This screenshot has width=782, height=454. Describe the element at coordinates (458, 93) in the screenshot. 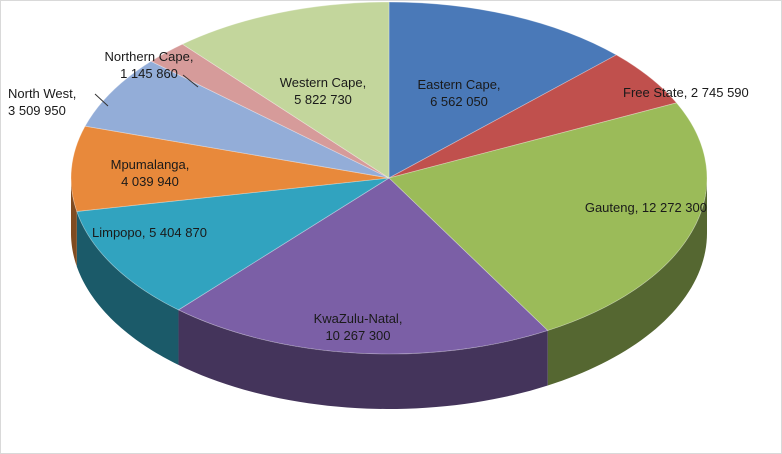

I see `data-label-eastern-cape: Eastern Cape, 6 562 050` at that location.